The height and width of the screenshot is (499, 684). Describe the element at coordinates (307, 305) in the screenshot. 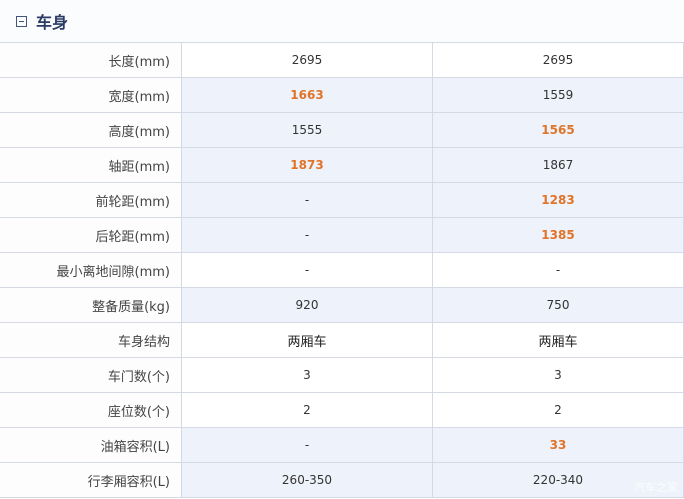

I see `spec-value: 920` at that location.